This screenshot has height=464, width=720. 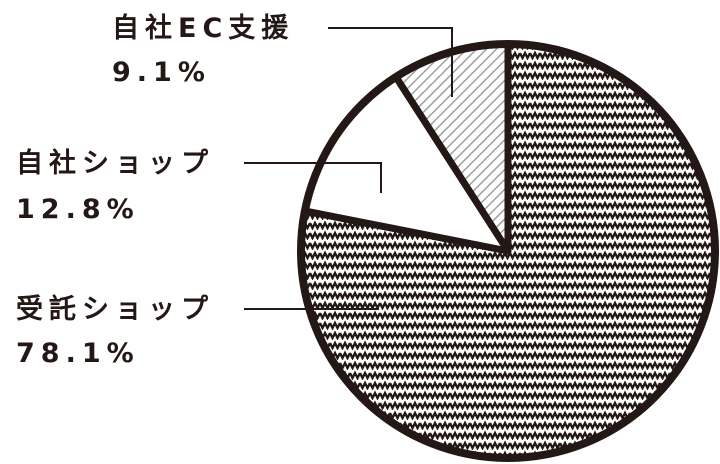 What do you see at coordinates (203, 50) in the screenshot?
I see `slice-label-group-ec: 自社EC支援 9.1%` at bounding box center [203, 50].